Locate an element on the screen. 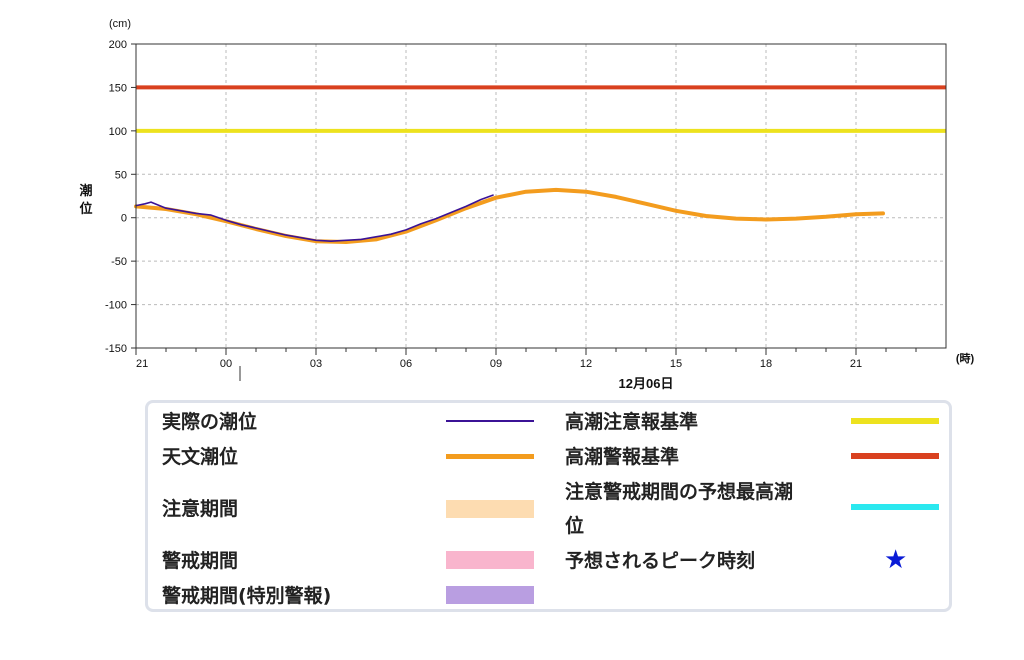  legend-label-predicted-peak-time: 予想されるピーク時刻 is located at coordinates (660, 561).